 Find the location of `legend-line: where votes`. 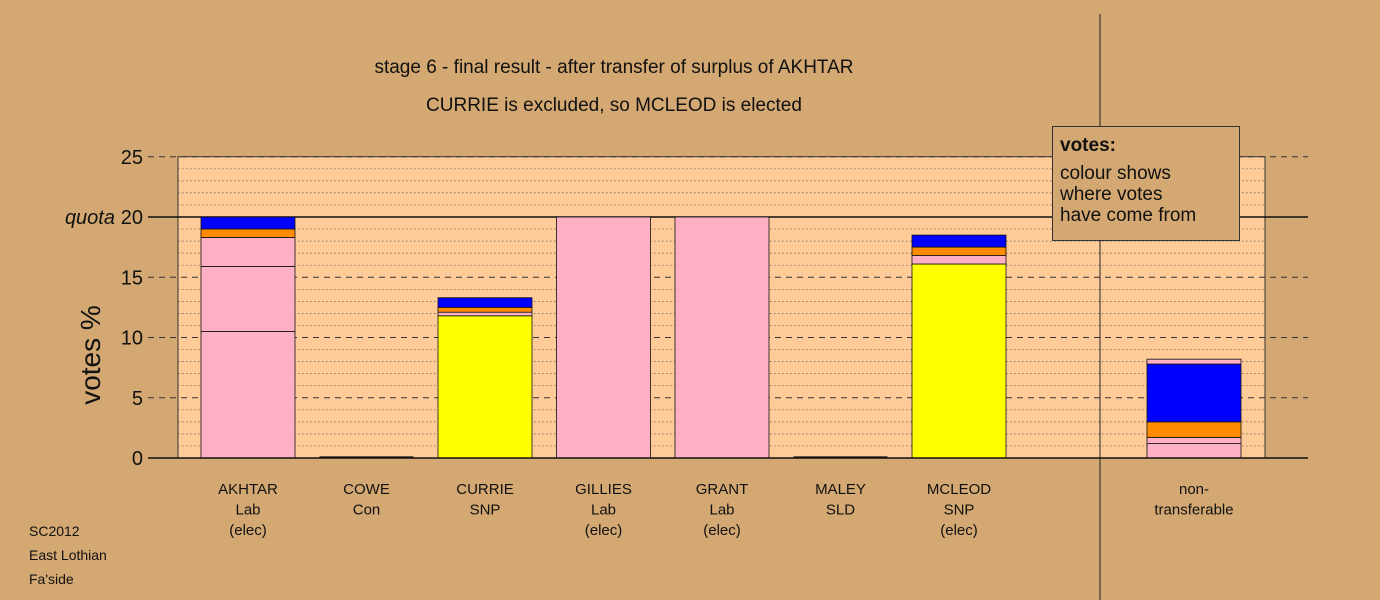

legend-line: where votes is located at coordinates (1111, 194).